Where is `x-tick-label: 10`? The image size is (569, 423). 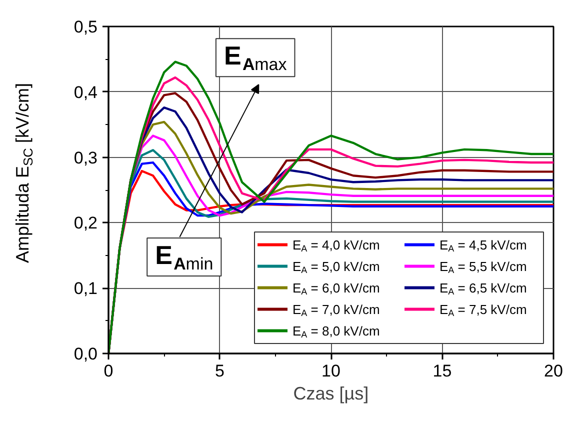 x-tick-label: 10 is located at coordinates (331, 371).